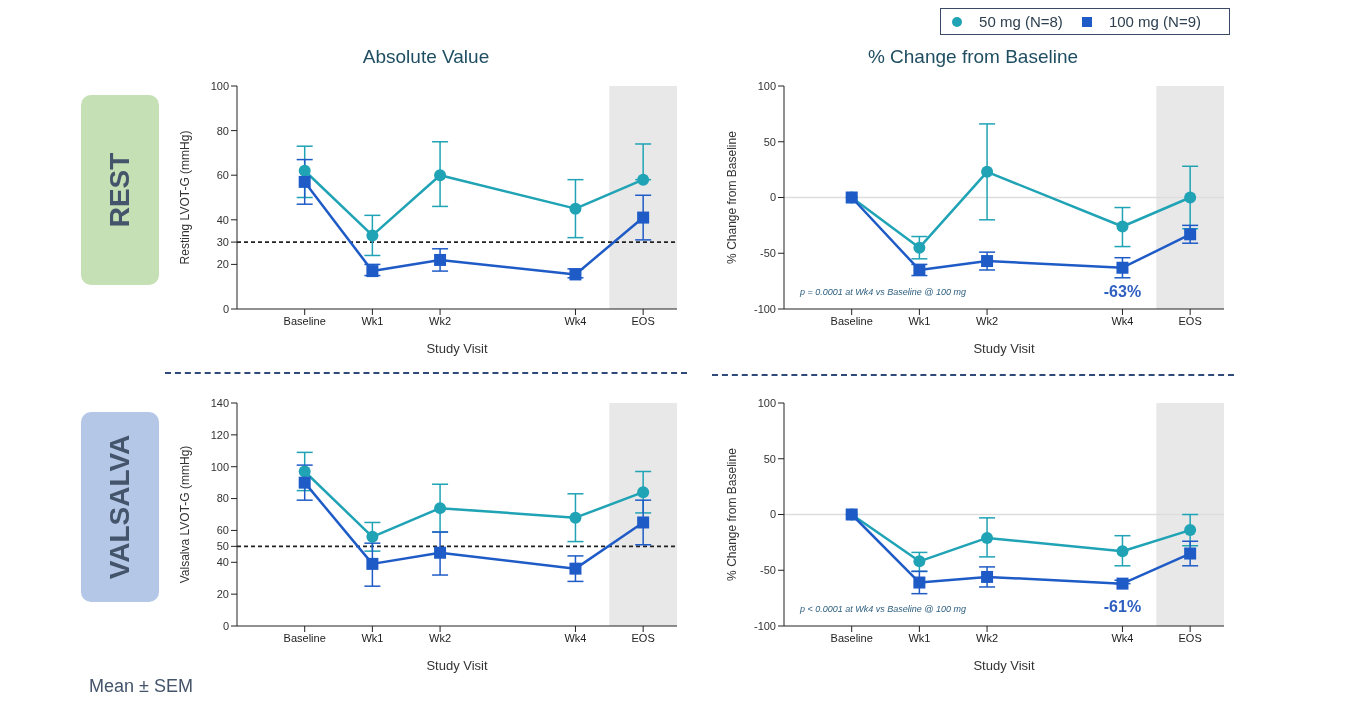  Describe the element at coordinates (185, 514) in the screenshot. I see `y-axis-title: Valsalva LVOT-G (mmHg)` at that location.